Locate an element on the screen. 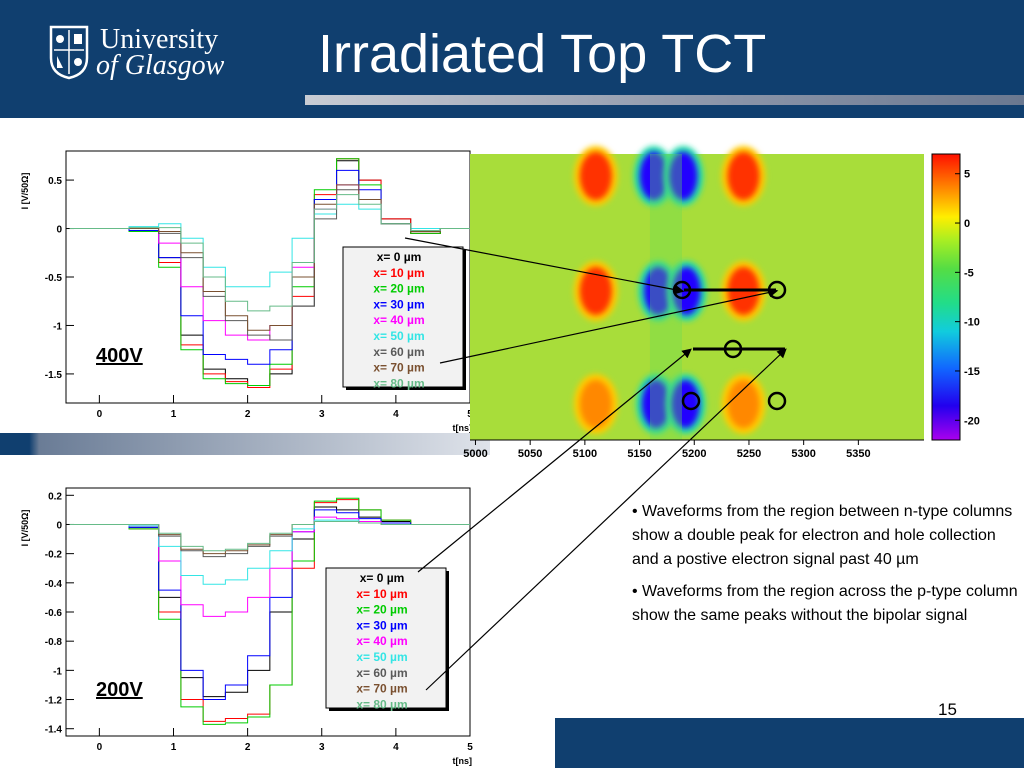 Image resolution: width=1024 pixels, height=768 pixels. colorbar-tick-label: -15 is located at coordinates (972, 372).